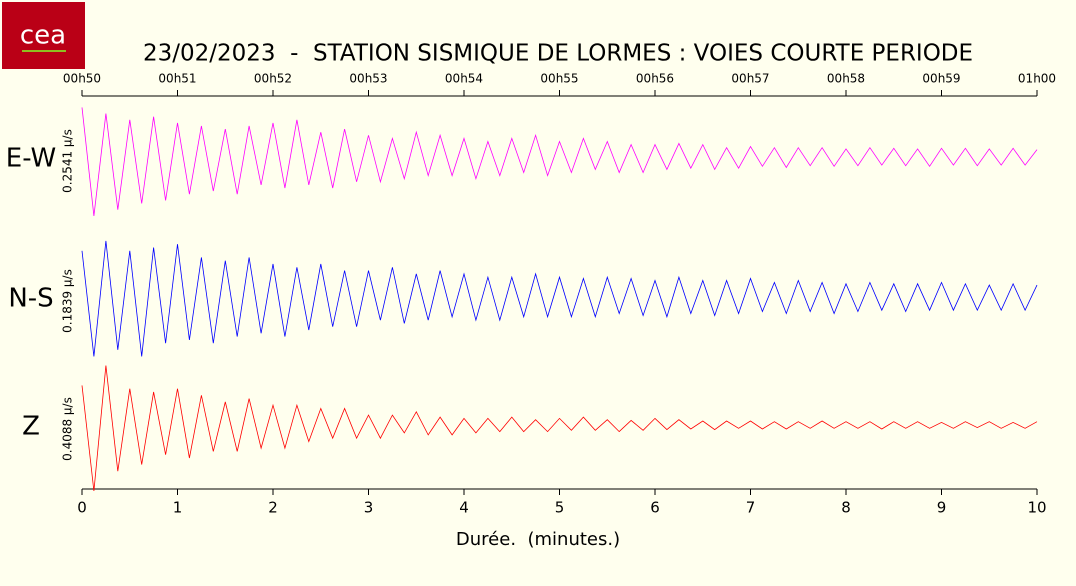 The image size is (1076, 586). Describe the element at coordinates (942, 508) in the screenshot. I see `x-tick-label: 9` at that location.